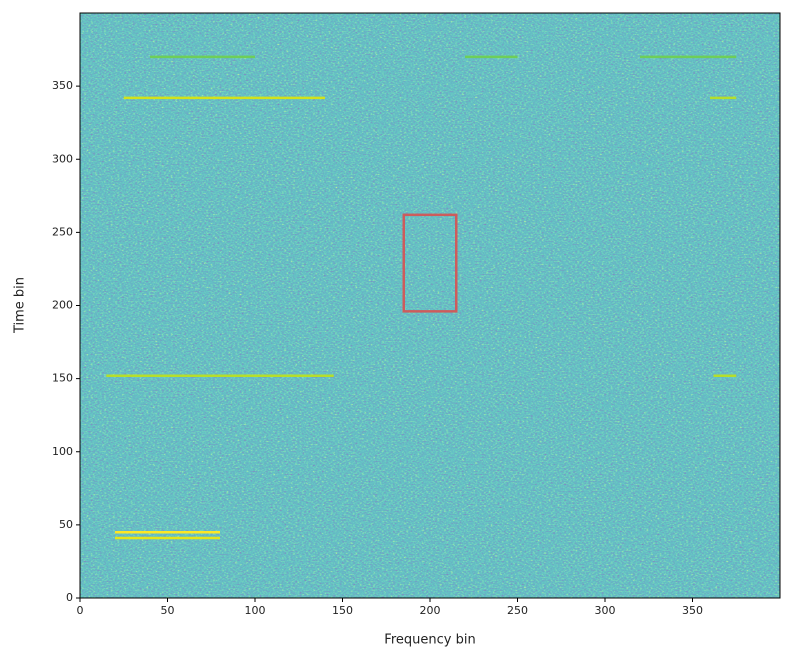  What do you see at coordinates (62, 85) in the screenshot?
I see `y-tick-label: 350` at bounding box center [62, 85].